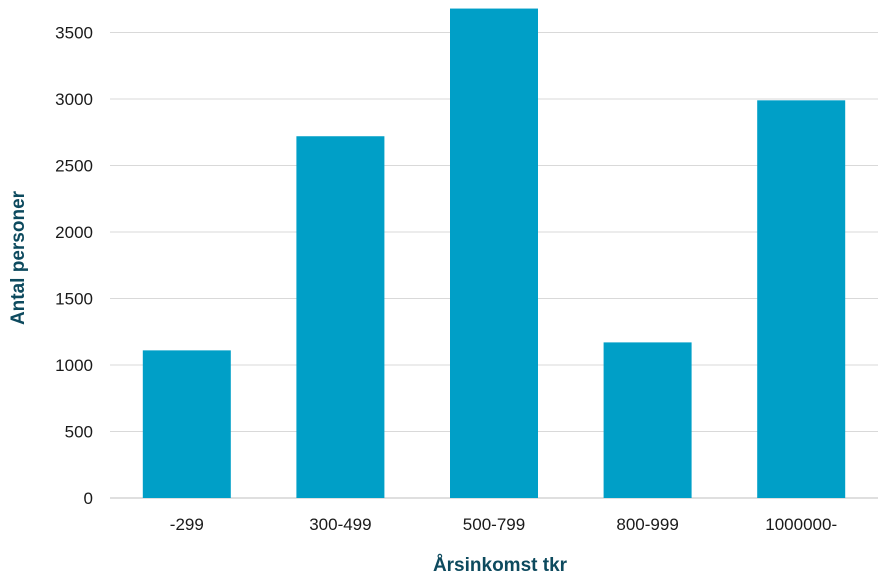 The height and width of the screenshot is (579, 882). Describe the element at coordinates (74, 299) in the screenshot. I see `y-tick-label: 1500` at that location.